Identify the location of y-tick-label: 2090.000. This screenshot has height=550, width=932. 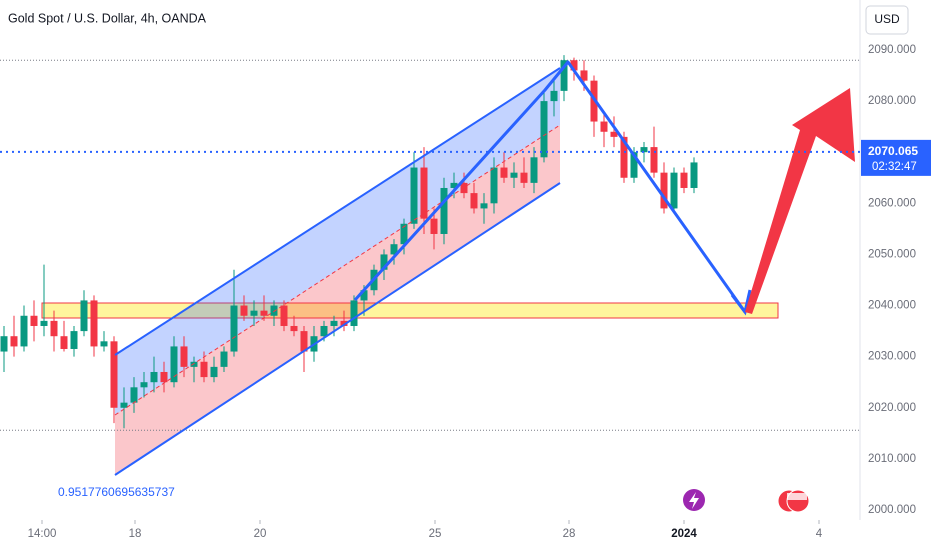
(892, 50).